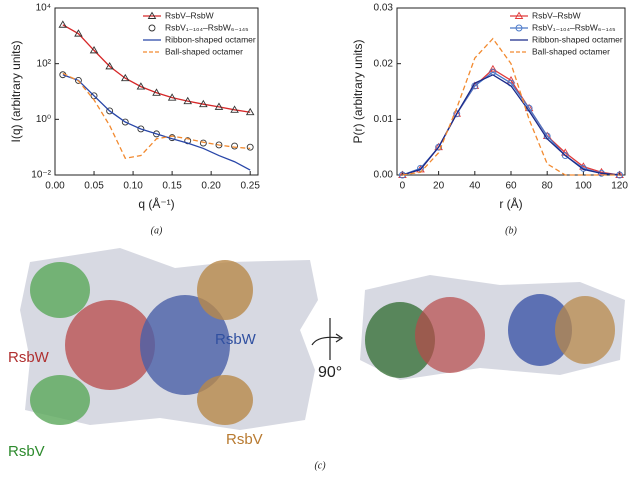  Describe the element at coordinates (339, 338) in the screenshot. I see `arrow-head` at that location.